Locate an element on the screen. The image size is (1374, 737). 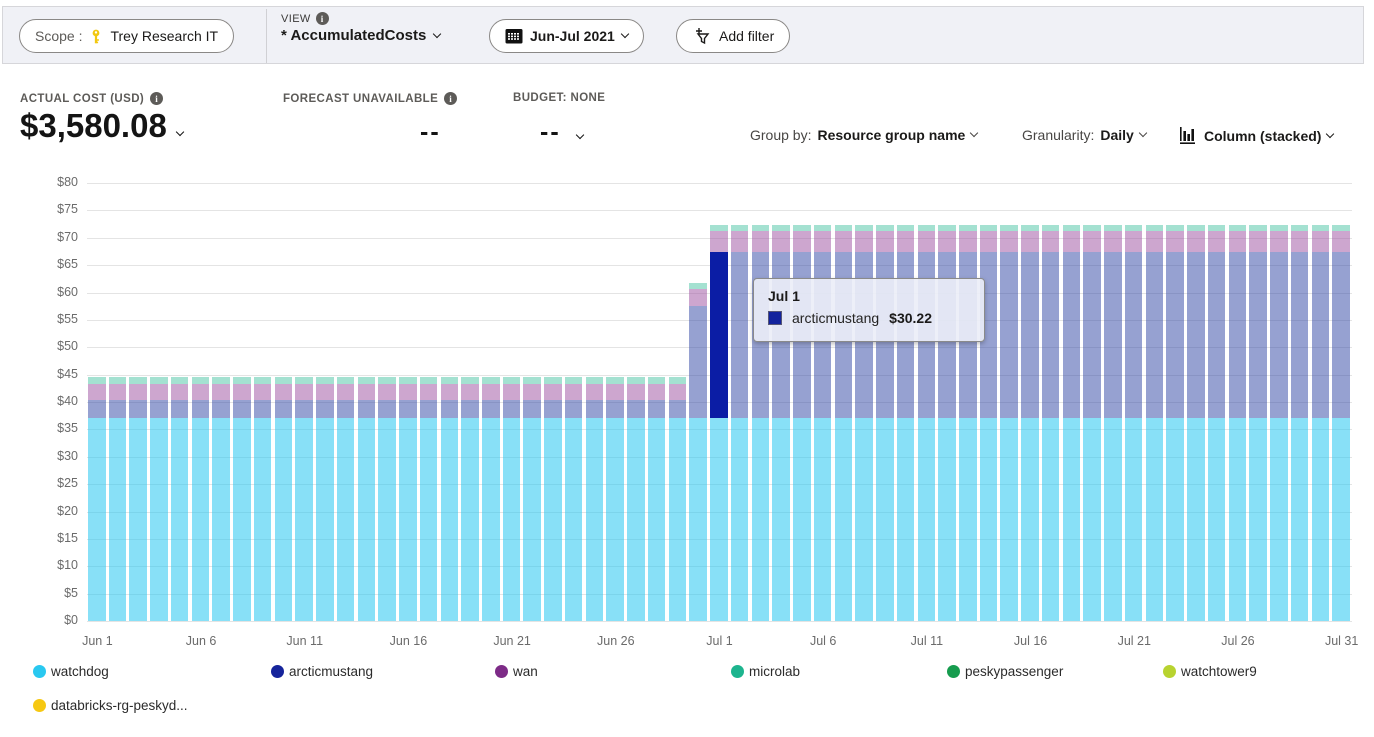
bar-jun-5-microlab is located at coordinates (179, 380).